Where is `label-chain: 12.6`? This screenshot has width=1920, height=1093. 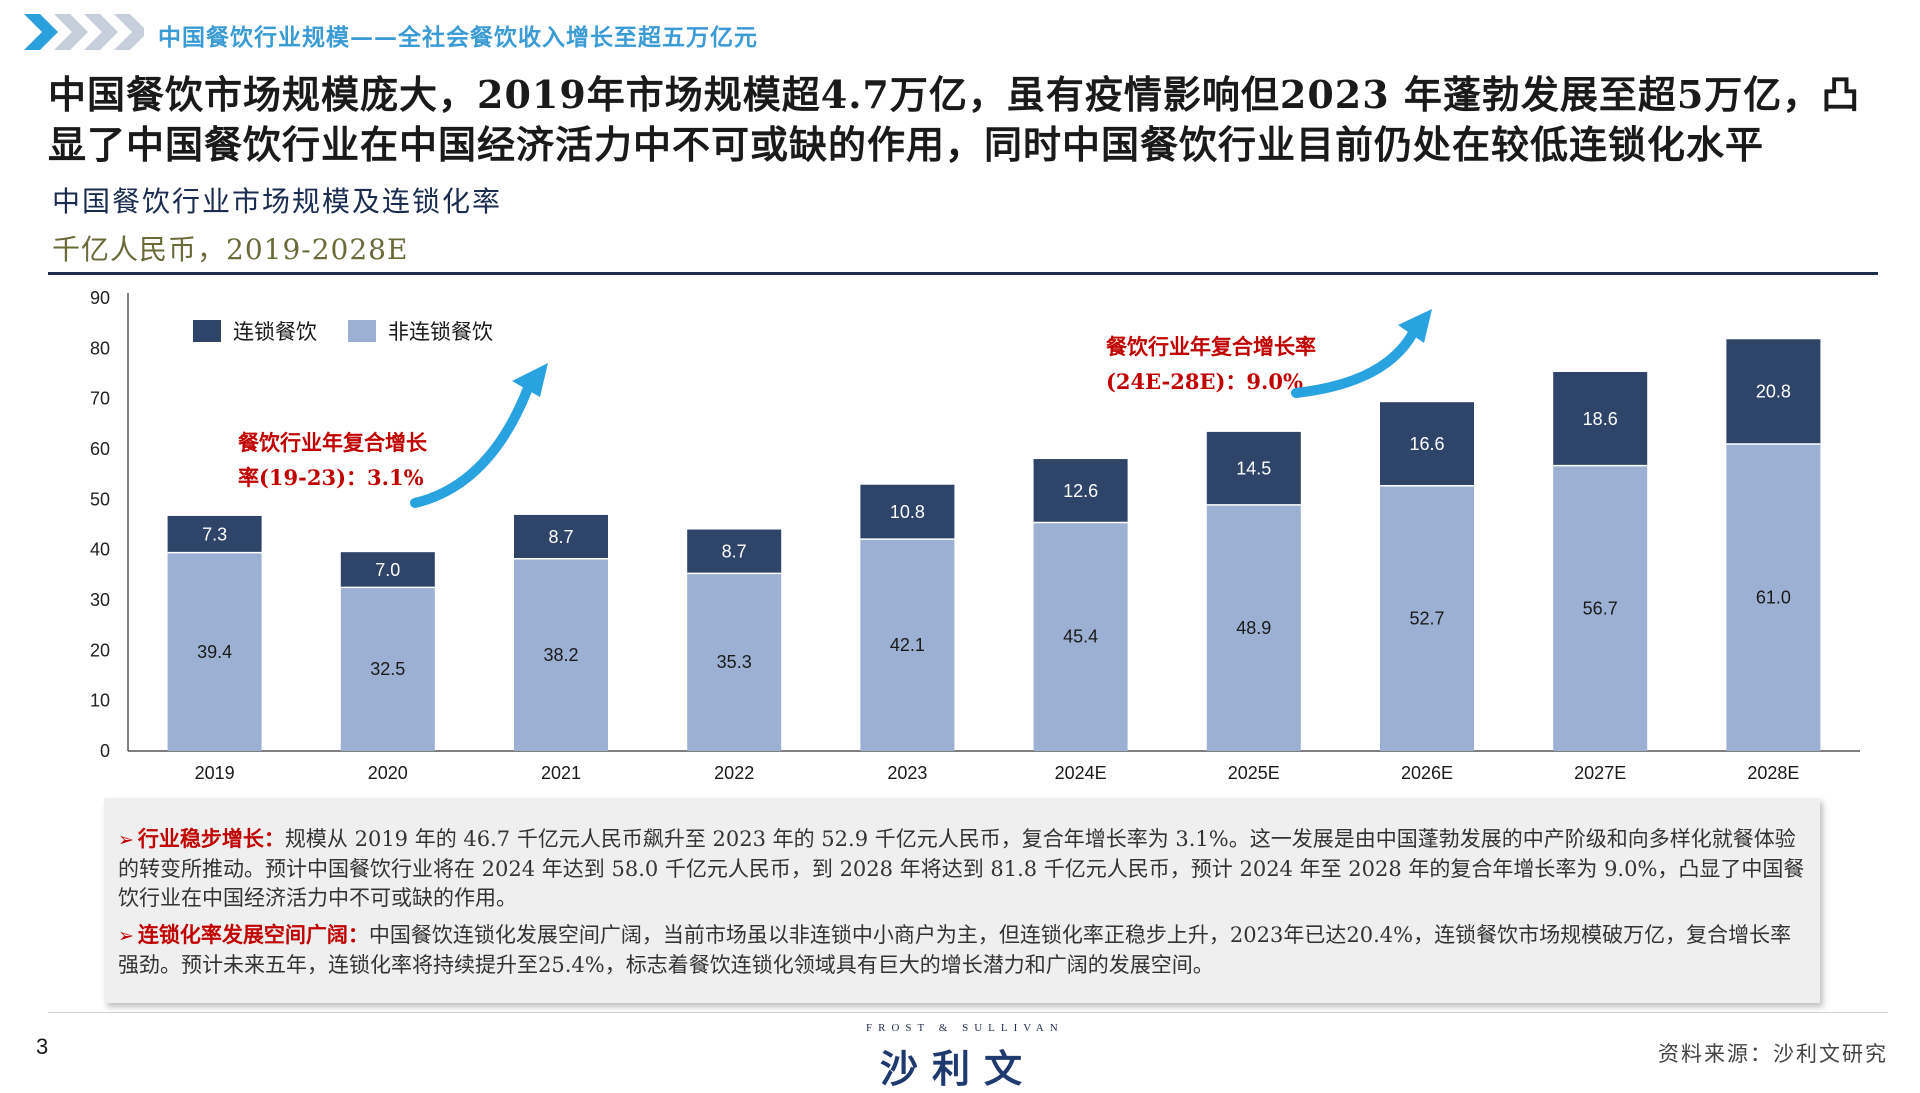
label-chain: 12.6 is located at coordinates (1080, 491).